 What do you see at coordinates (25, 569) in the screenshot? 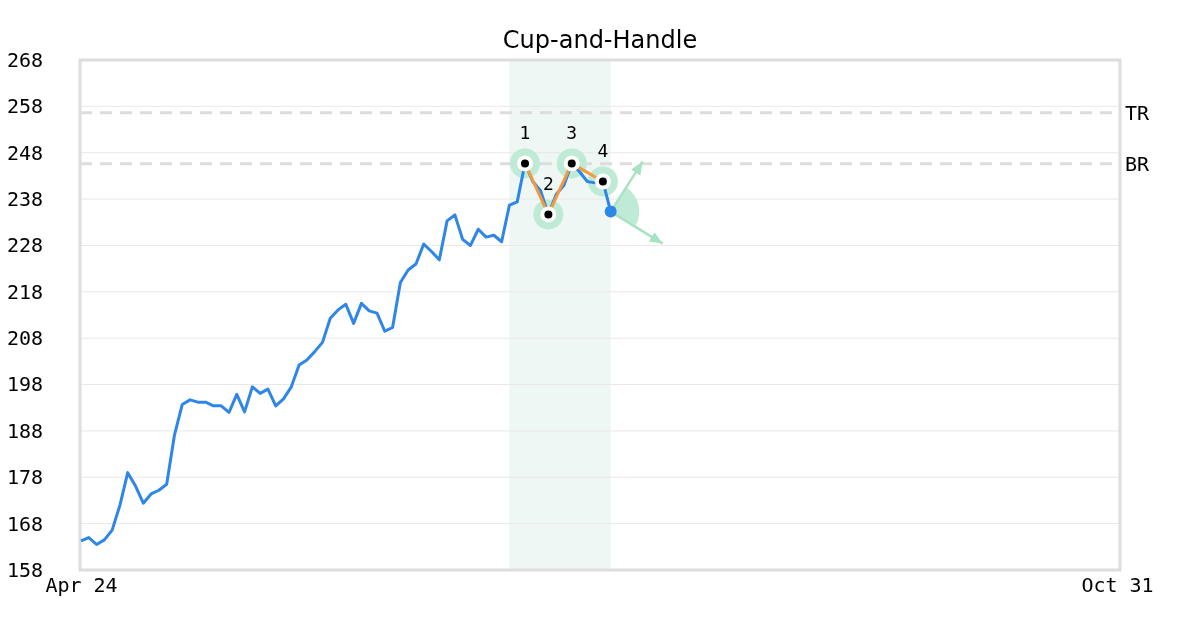
I see `y-tick-label: 158` at bounding box center [25, 569].